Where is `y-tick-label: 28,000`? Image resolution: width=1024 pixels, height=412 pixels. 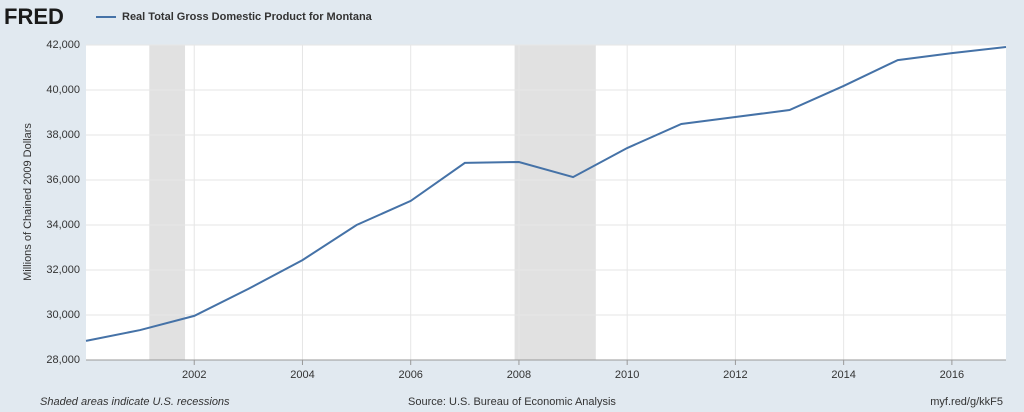
y-tick-label: 28,000 is located at coordinates (63, 360).